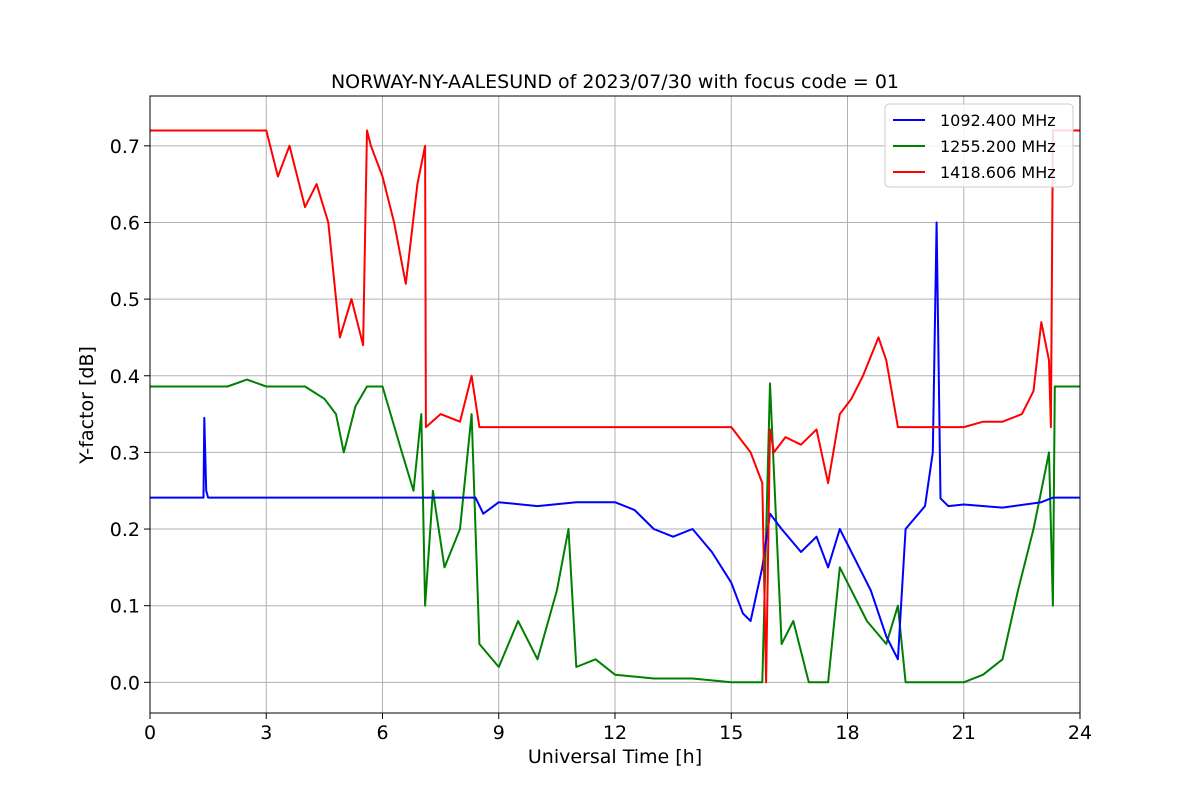  Describe the element at coordinates (125, 607) in the screenshot. I see `y-tick-label: 0.1` at that location.